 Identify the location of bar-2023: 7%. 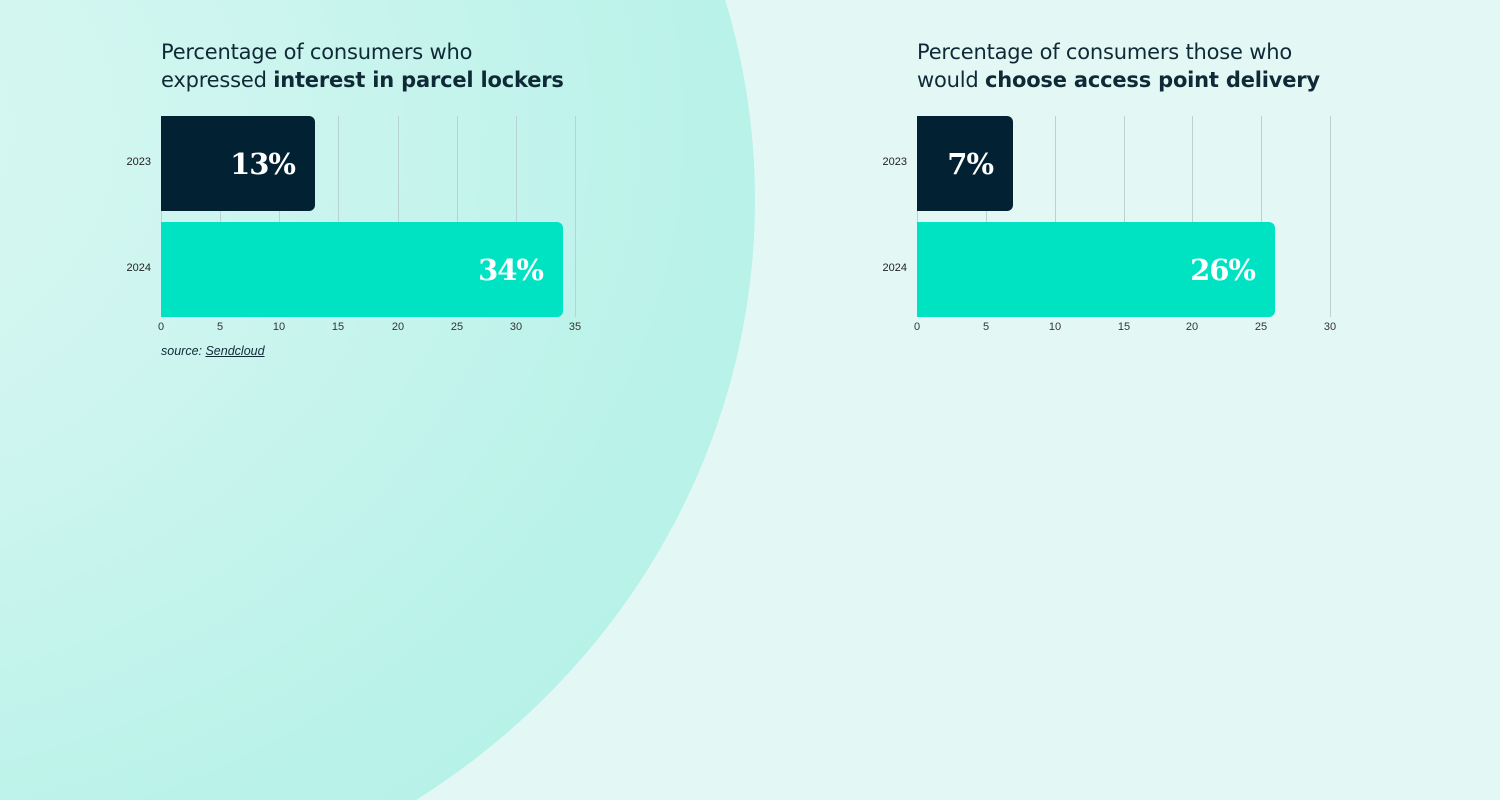
(965, 163).